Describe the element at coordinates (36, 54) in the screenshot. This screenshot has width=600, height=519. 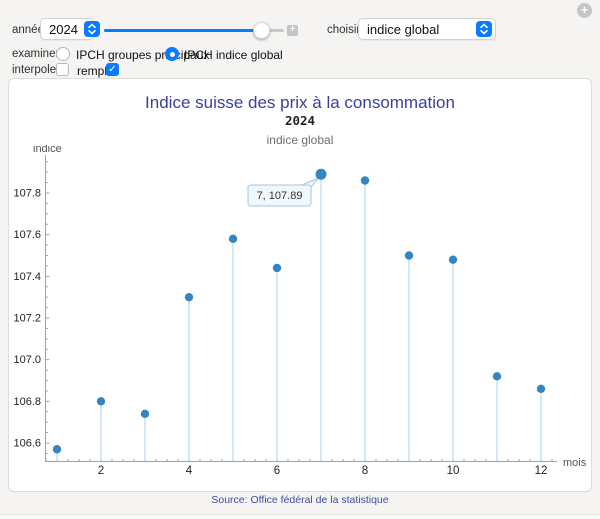
I see `examiner-label: examiner` at that location.